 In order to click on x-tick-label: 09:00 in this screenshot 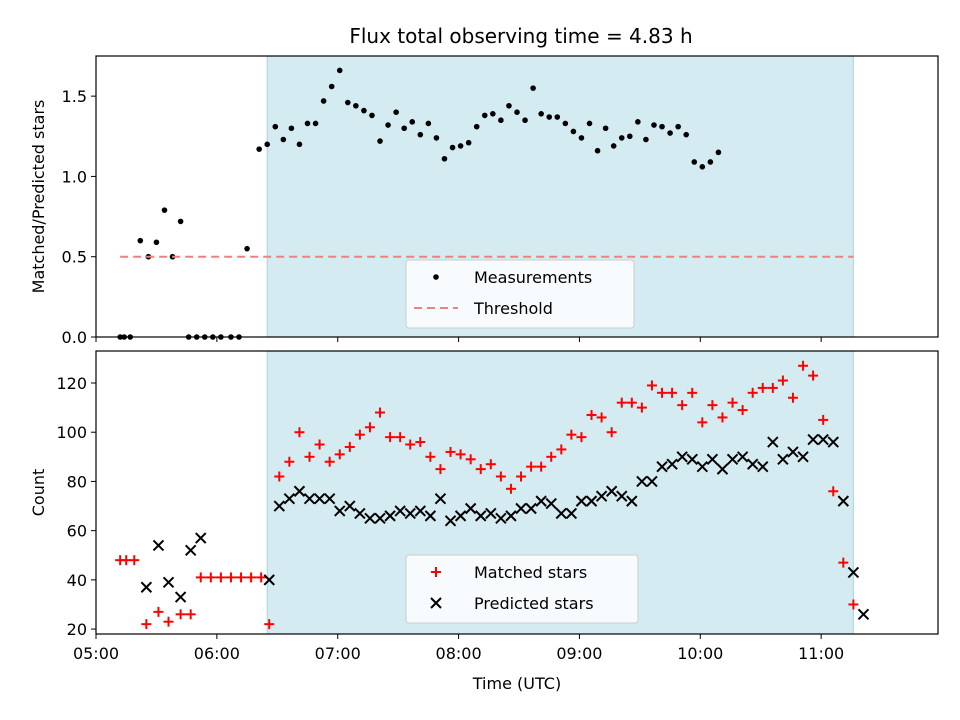, I will do `click(579, 653)`.